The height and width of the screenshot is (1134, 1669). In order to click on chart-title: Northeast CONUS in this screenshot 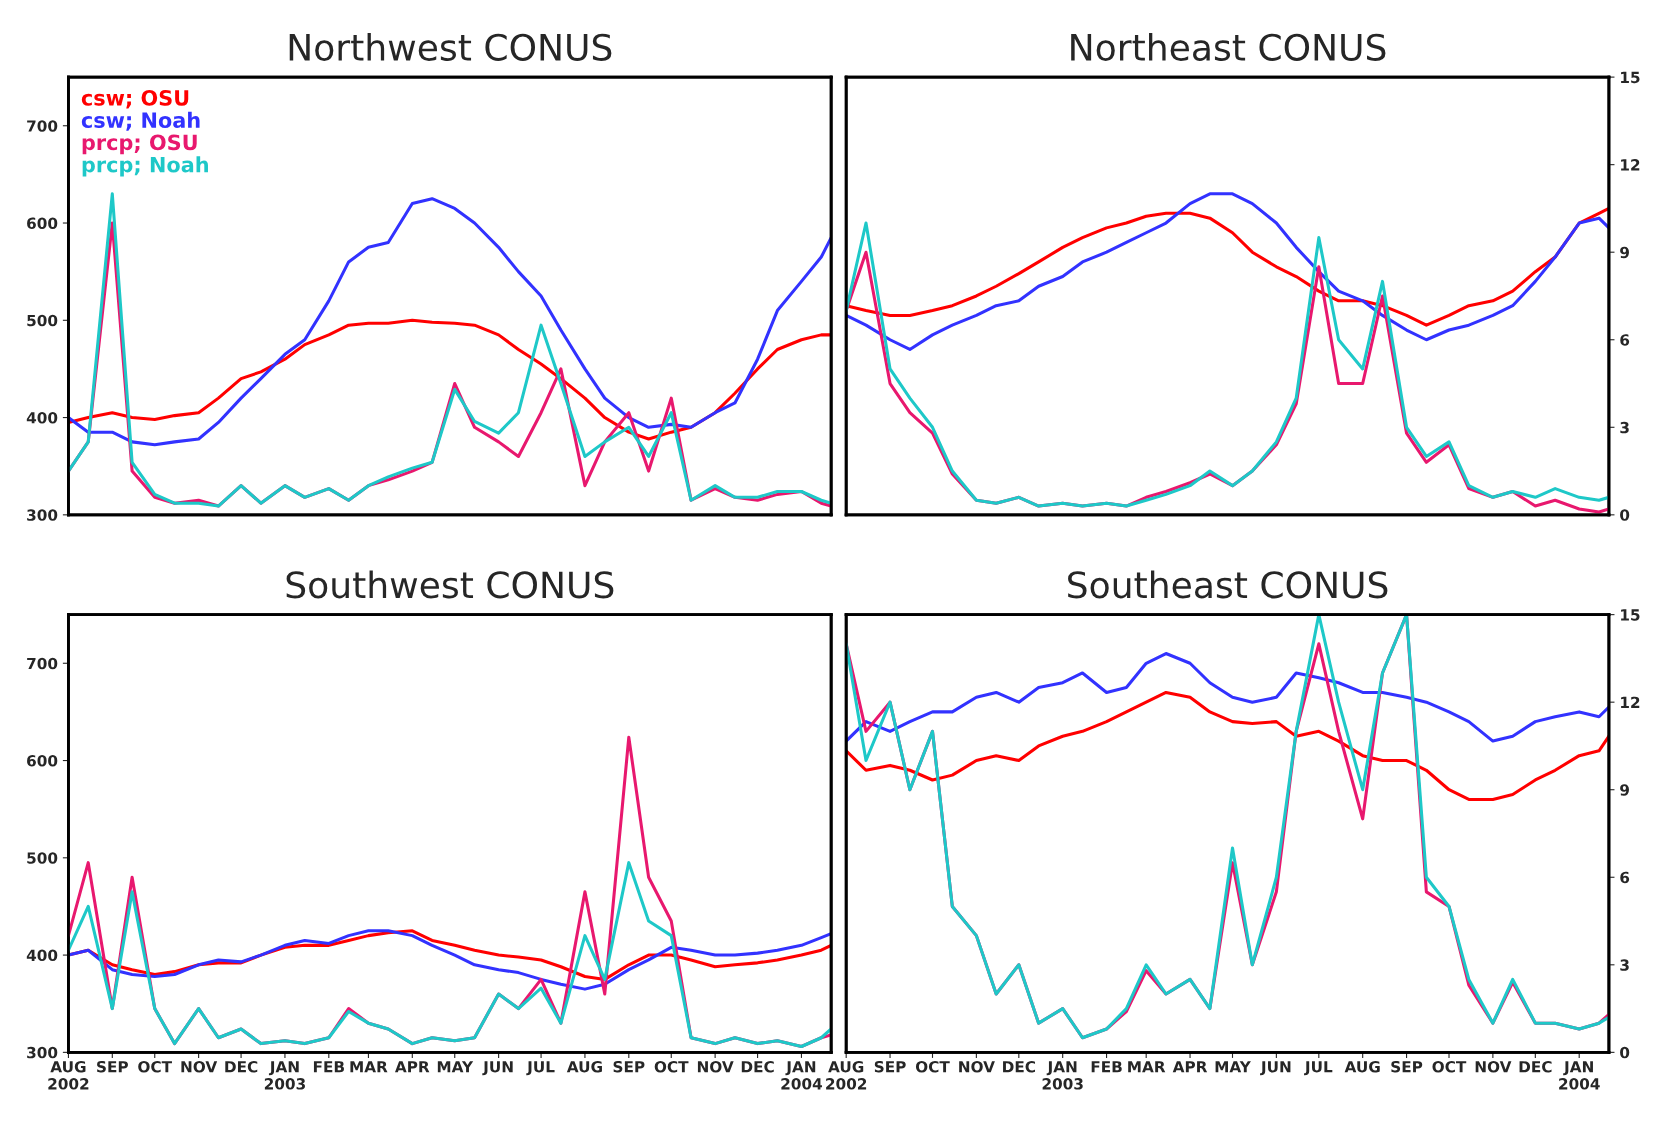, I will do `click(1228, 47)`.